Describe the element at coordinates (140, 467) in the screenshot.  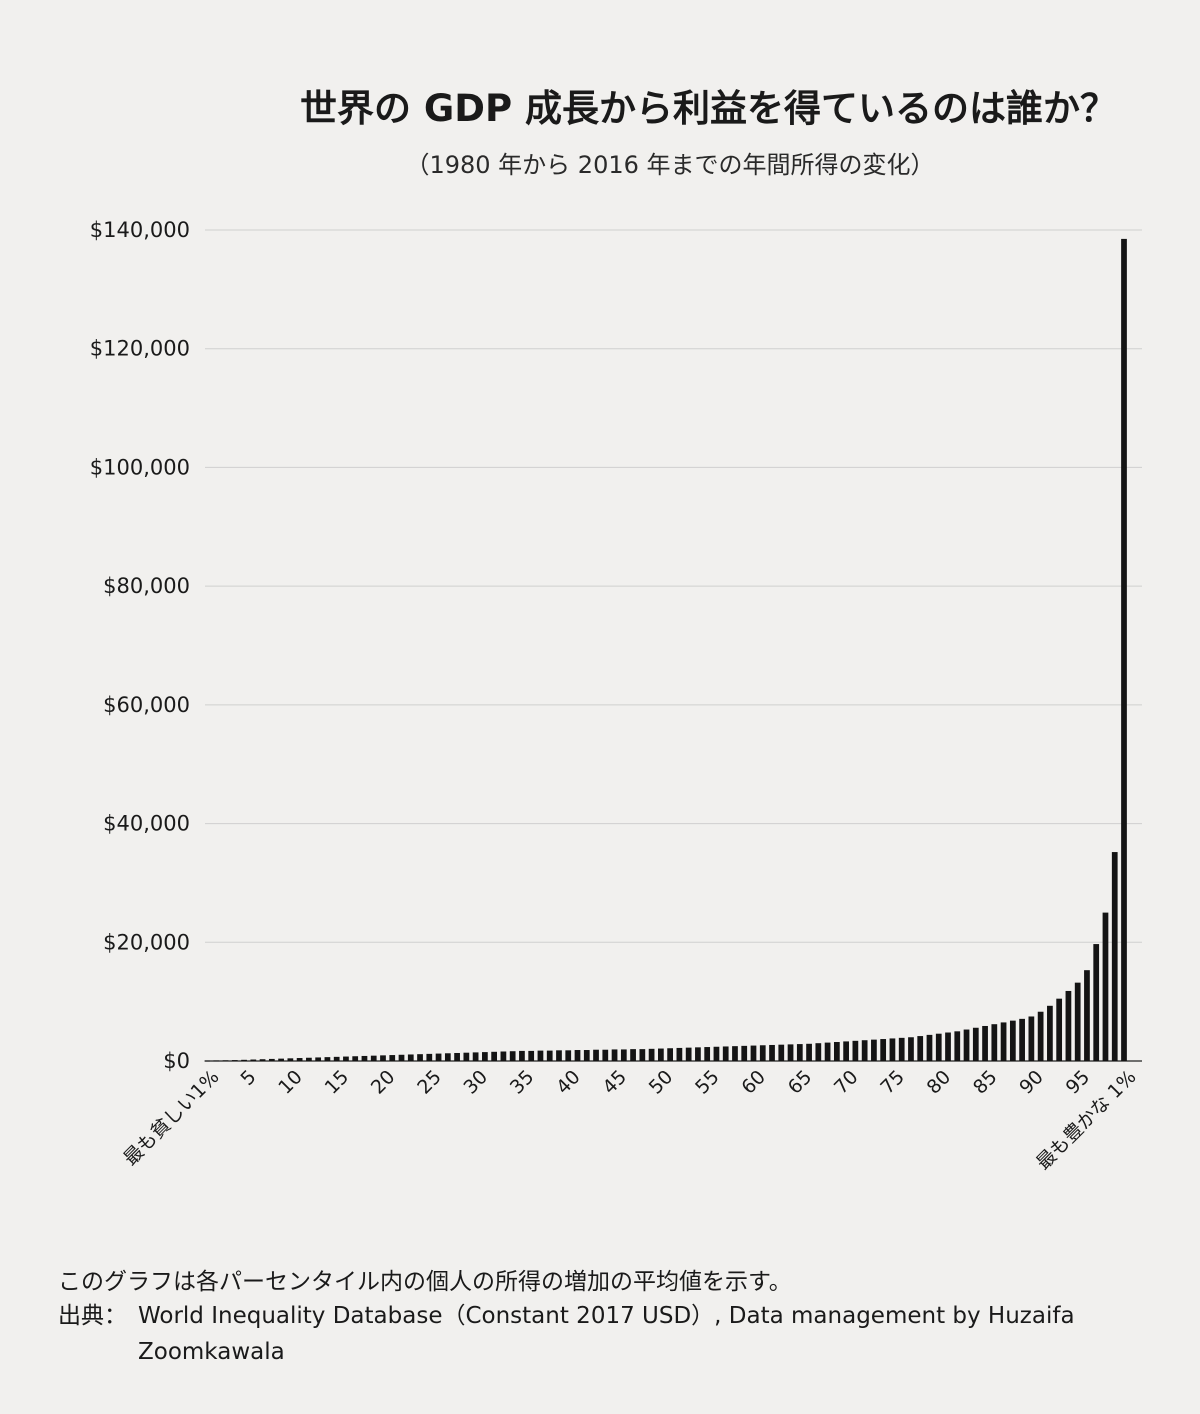
I see `y-tick-label: $100,000` at that location.